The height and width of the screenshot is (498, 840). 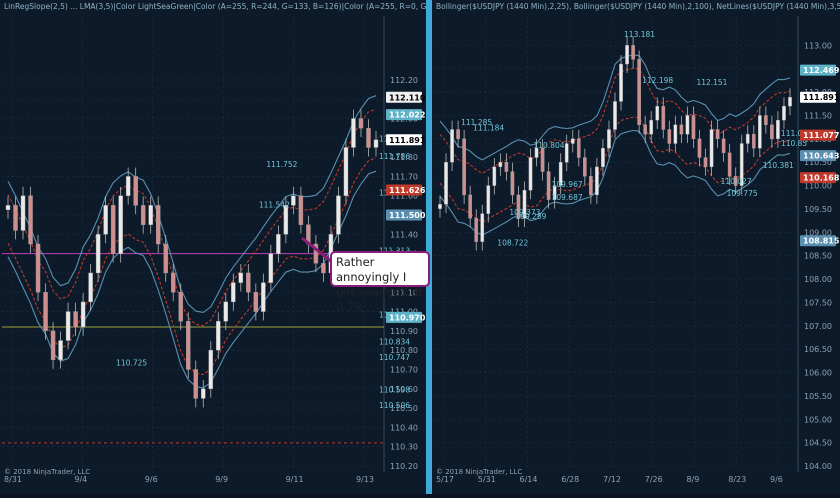 I want to click on bollinger-upper-band, so click(x=615, y=120).